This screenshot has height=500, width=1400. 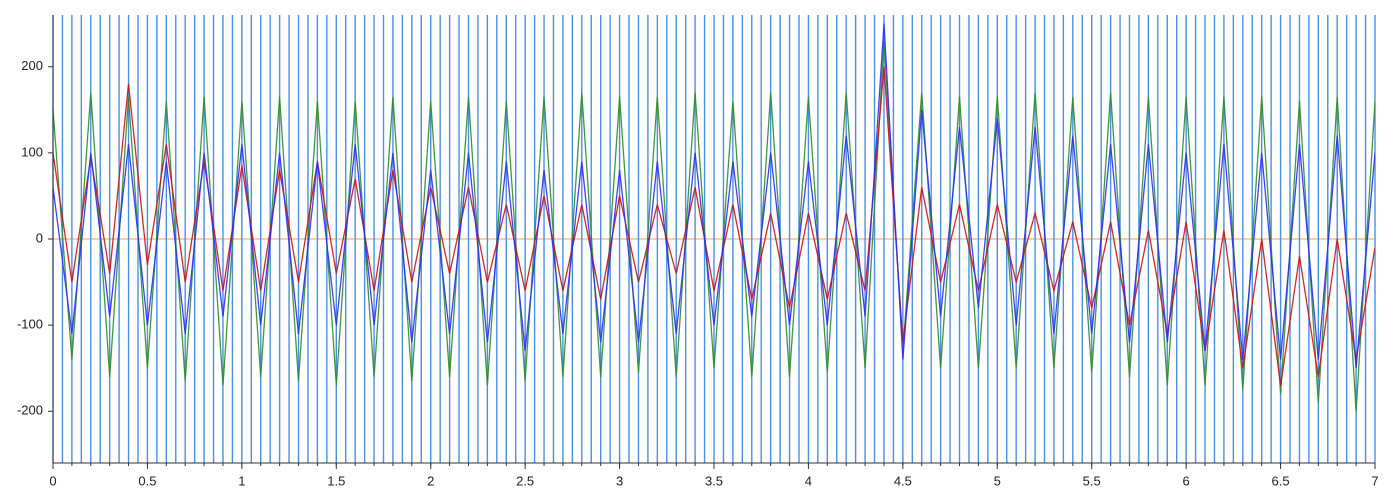 I want to click on y-tick-label: 0, so click(x=39, y=237).